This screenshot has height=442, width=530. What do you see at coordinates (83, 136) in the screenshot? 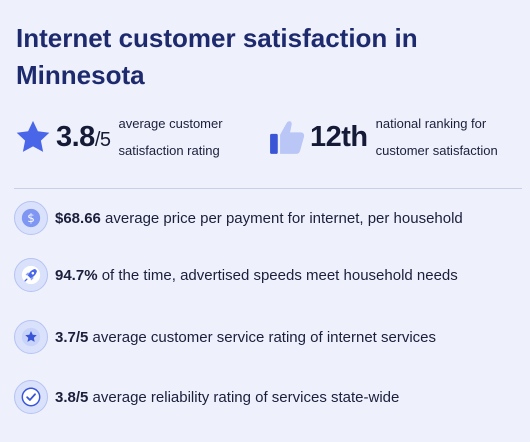
I see `satisfaction-rating-value: 3.8/5` at bounding box center [83, 136].